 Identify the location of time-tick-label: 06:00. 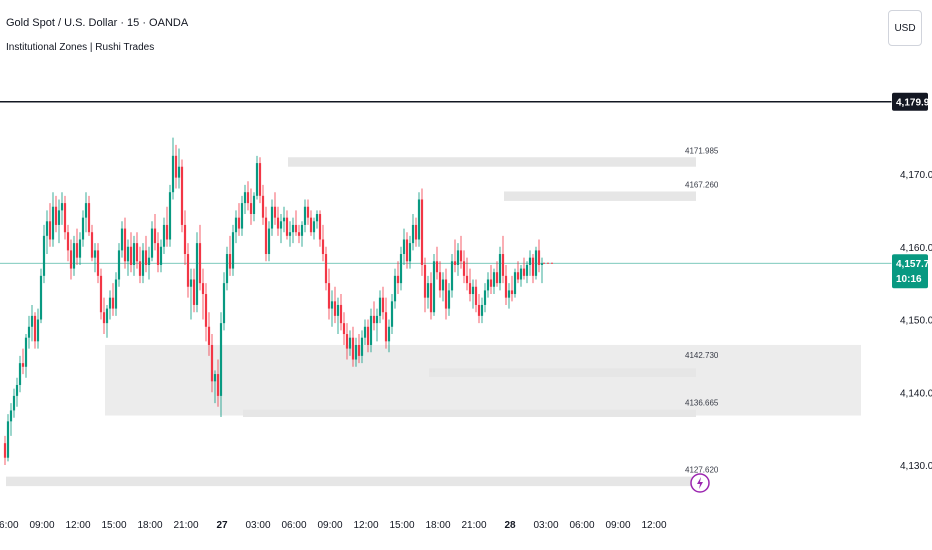
(581, 525).